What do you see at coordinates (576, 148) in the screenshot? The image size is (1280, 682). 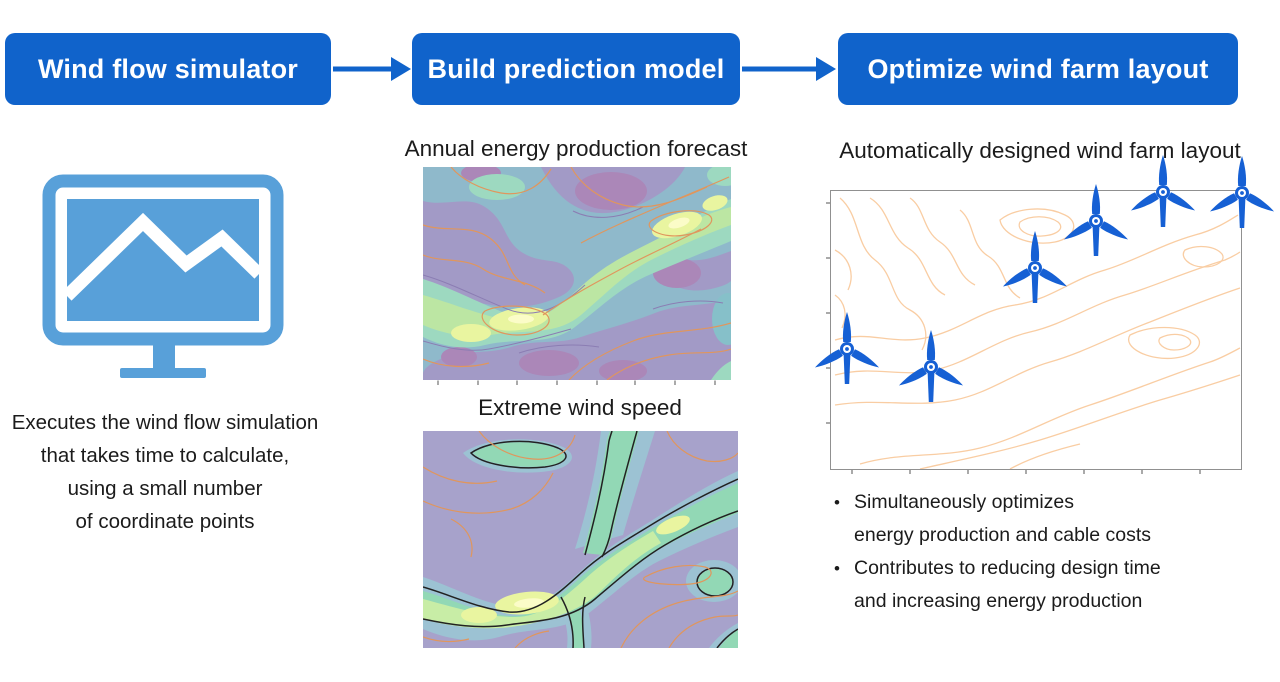 I see `aep-map-title: Annual energy production forecast` at bounding box center [576, 148].